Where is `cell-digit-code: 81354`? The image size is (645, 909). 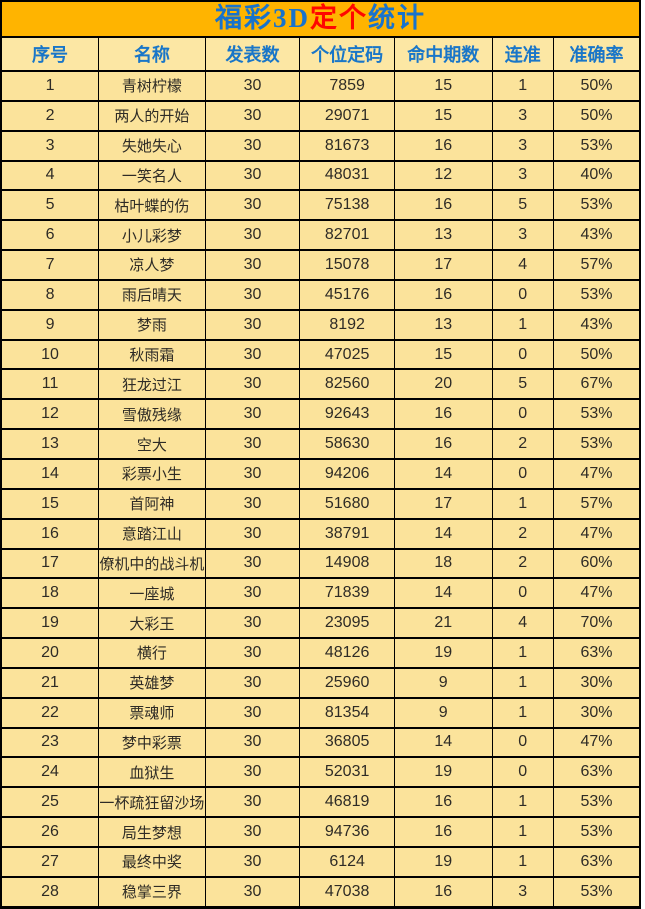 cell-digit-code: 81354 is located at coordinates (347, 712).